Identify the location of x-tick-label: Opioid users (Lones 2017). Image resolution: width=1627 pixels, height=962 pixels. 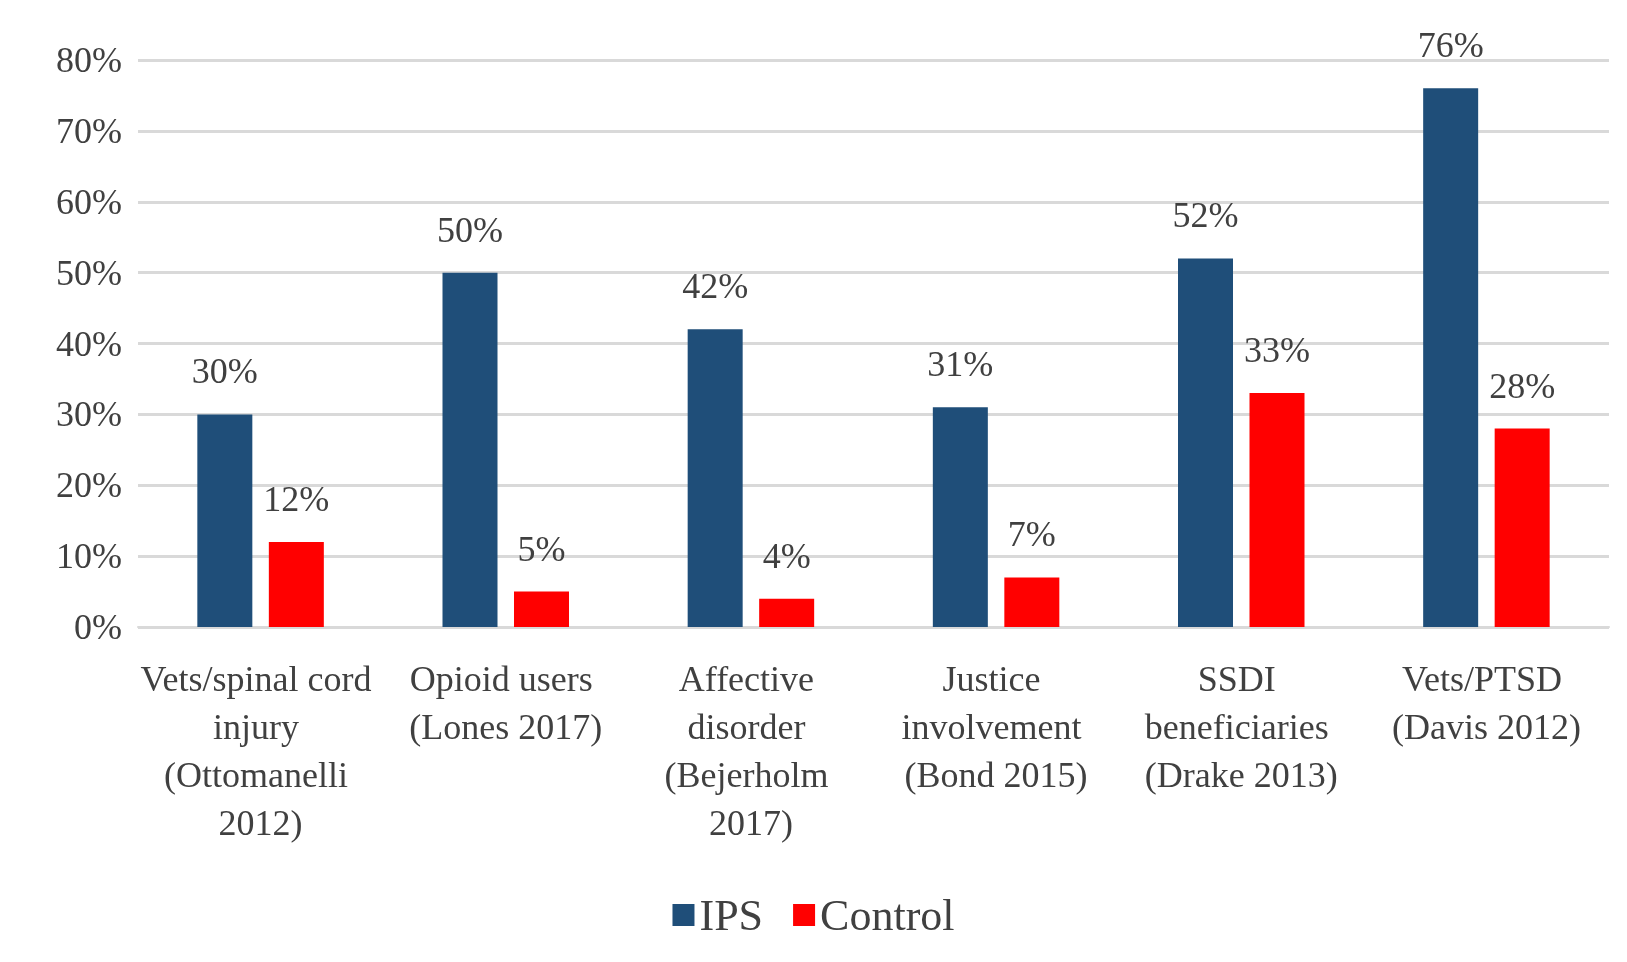
(506, 703).